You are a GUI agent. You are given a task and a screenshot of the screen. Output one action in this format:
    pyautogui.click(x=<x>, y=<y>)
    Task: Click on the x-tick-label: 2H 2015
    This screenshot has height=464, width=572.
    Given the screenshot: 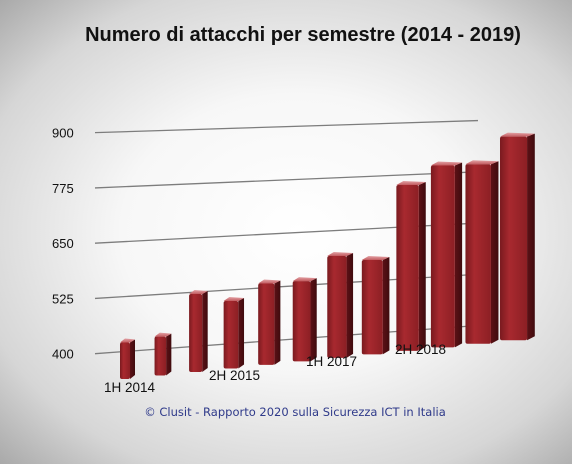 What is the action you would take?
    pyautogui.click(x=234, y=375)
    